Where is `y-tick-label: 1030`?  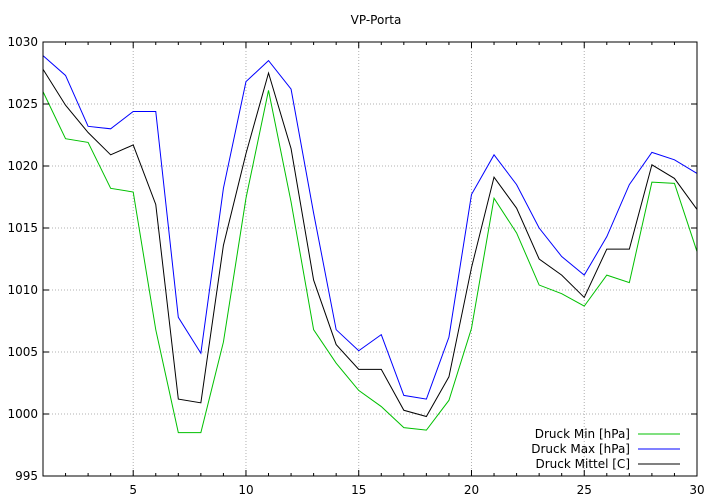
y-tick-label: 1030 is located at coordinates (22, 42).